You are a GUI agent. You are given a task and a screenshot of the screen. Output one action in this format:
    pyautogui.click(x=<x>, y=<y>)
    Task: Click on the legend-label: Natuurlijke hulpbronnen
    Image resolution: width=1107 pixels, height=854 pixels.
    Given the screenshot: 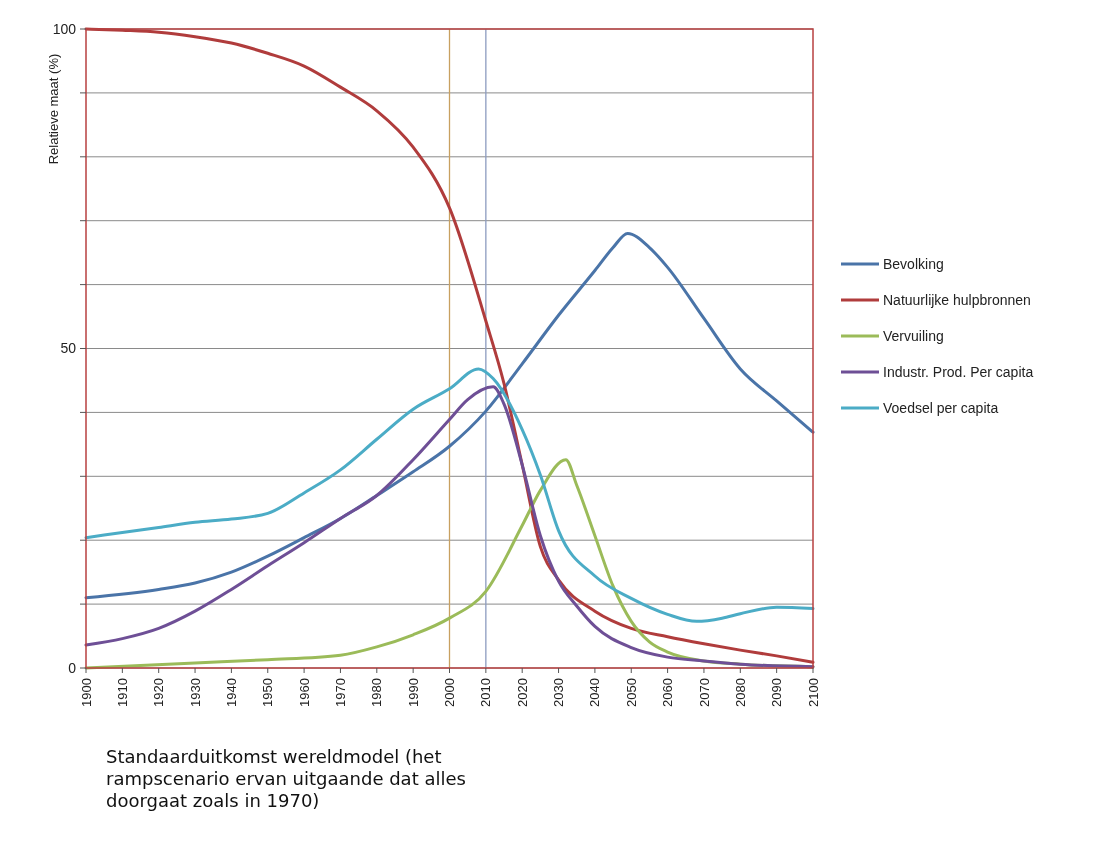 What is the action you would take?
    pyautogui.click(x=957, y=299)
    